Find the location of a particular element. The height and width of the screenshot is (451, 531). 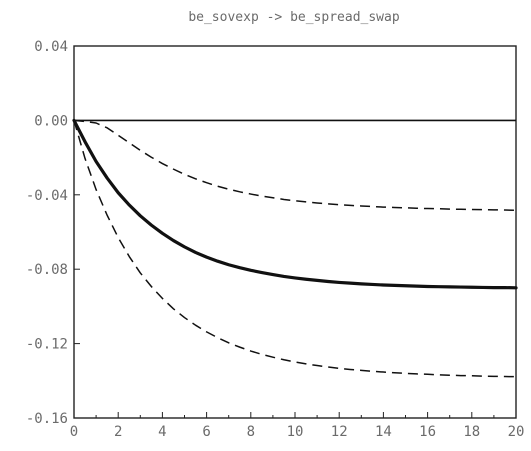

y-tick-label: -0.04 is located at coordinates (47, 196).